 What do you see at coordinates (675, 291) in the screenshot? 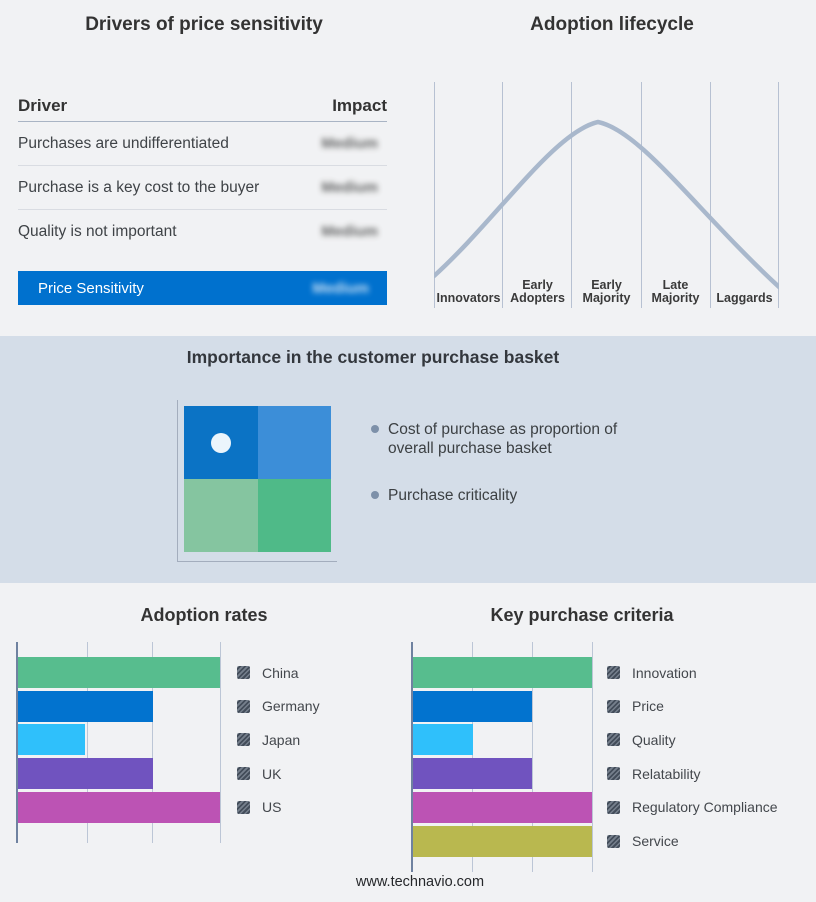
I see `stage-label: Late Majority` at bounding box center [675, 291].